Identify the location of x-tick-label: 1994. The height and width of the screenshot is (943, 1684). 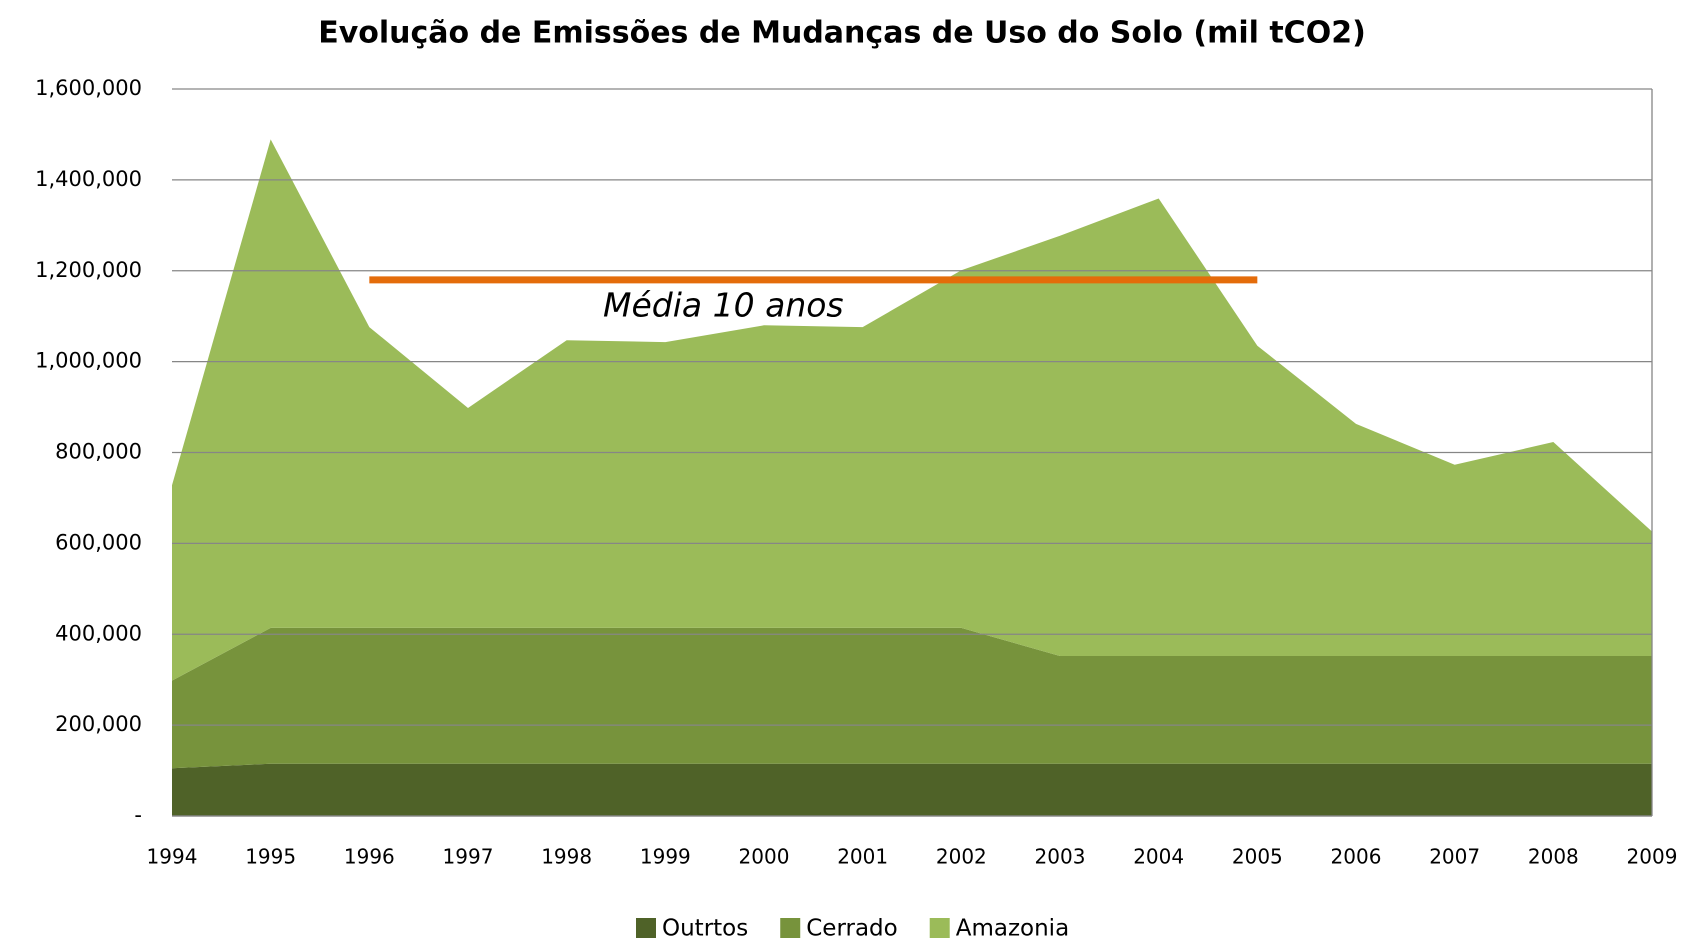
(172, 857).